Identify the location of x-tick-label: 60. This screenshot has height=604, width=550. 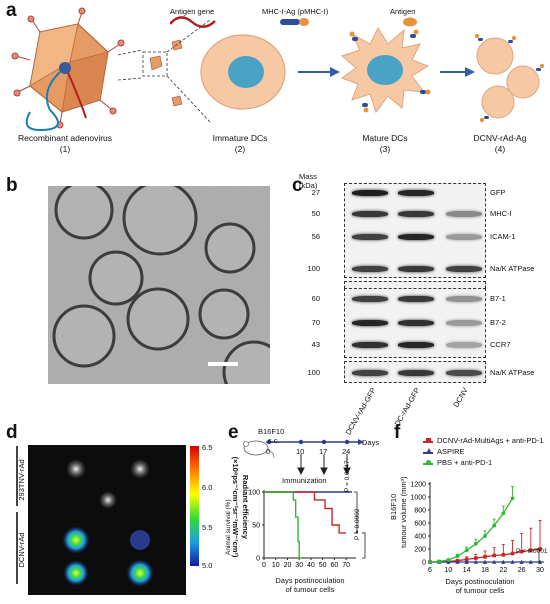
(335, 565).